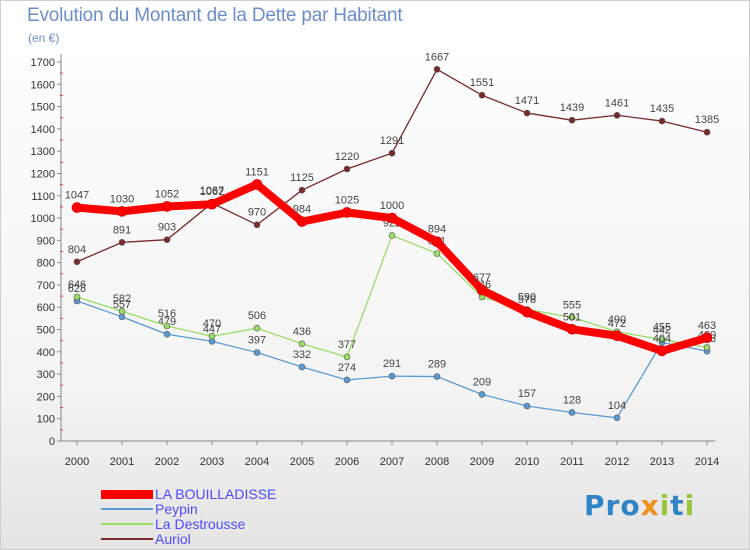 The width and height of the screenshot is (750, 550). What do you see at coordinates (347, 368) in the screenshot?
I see `data-label: 274` at bounding box center [347, 368].